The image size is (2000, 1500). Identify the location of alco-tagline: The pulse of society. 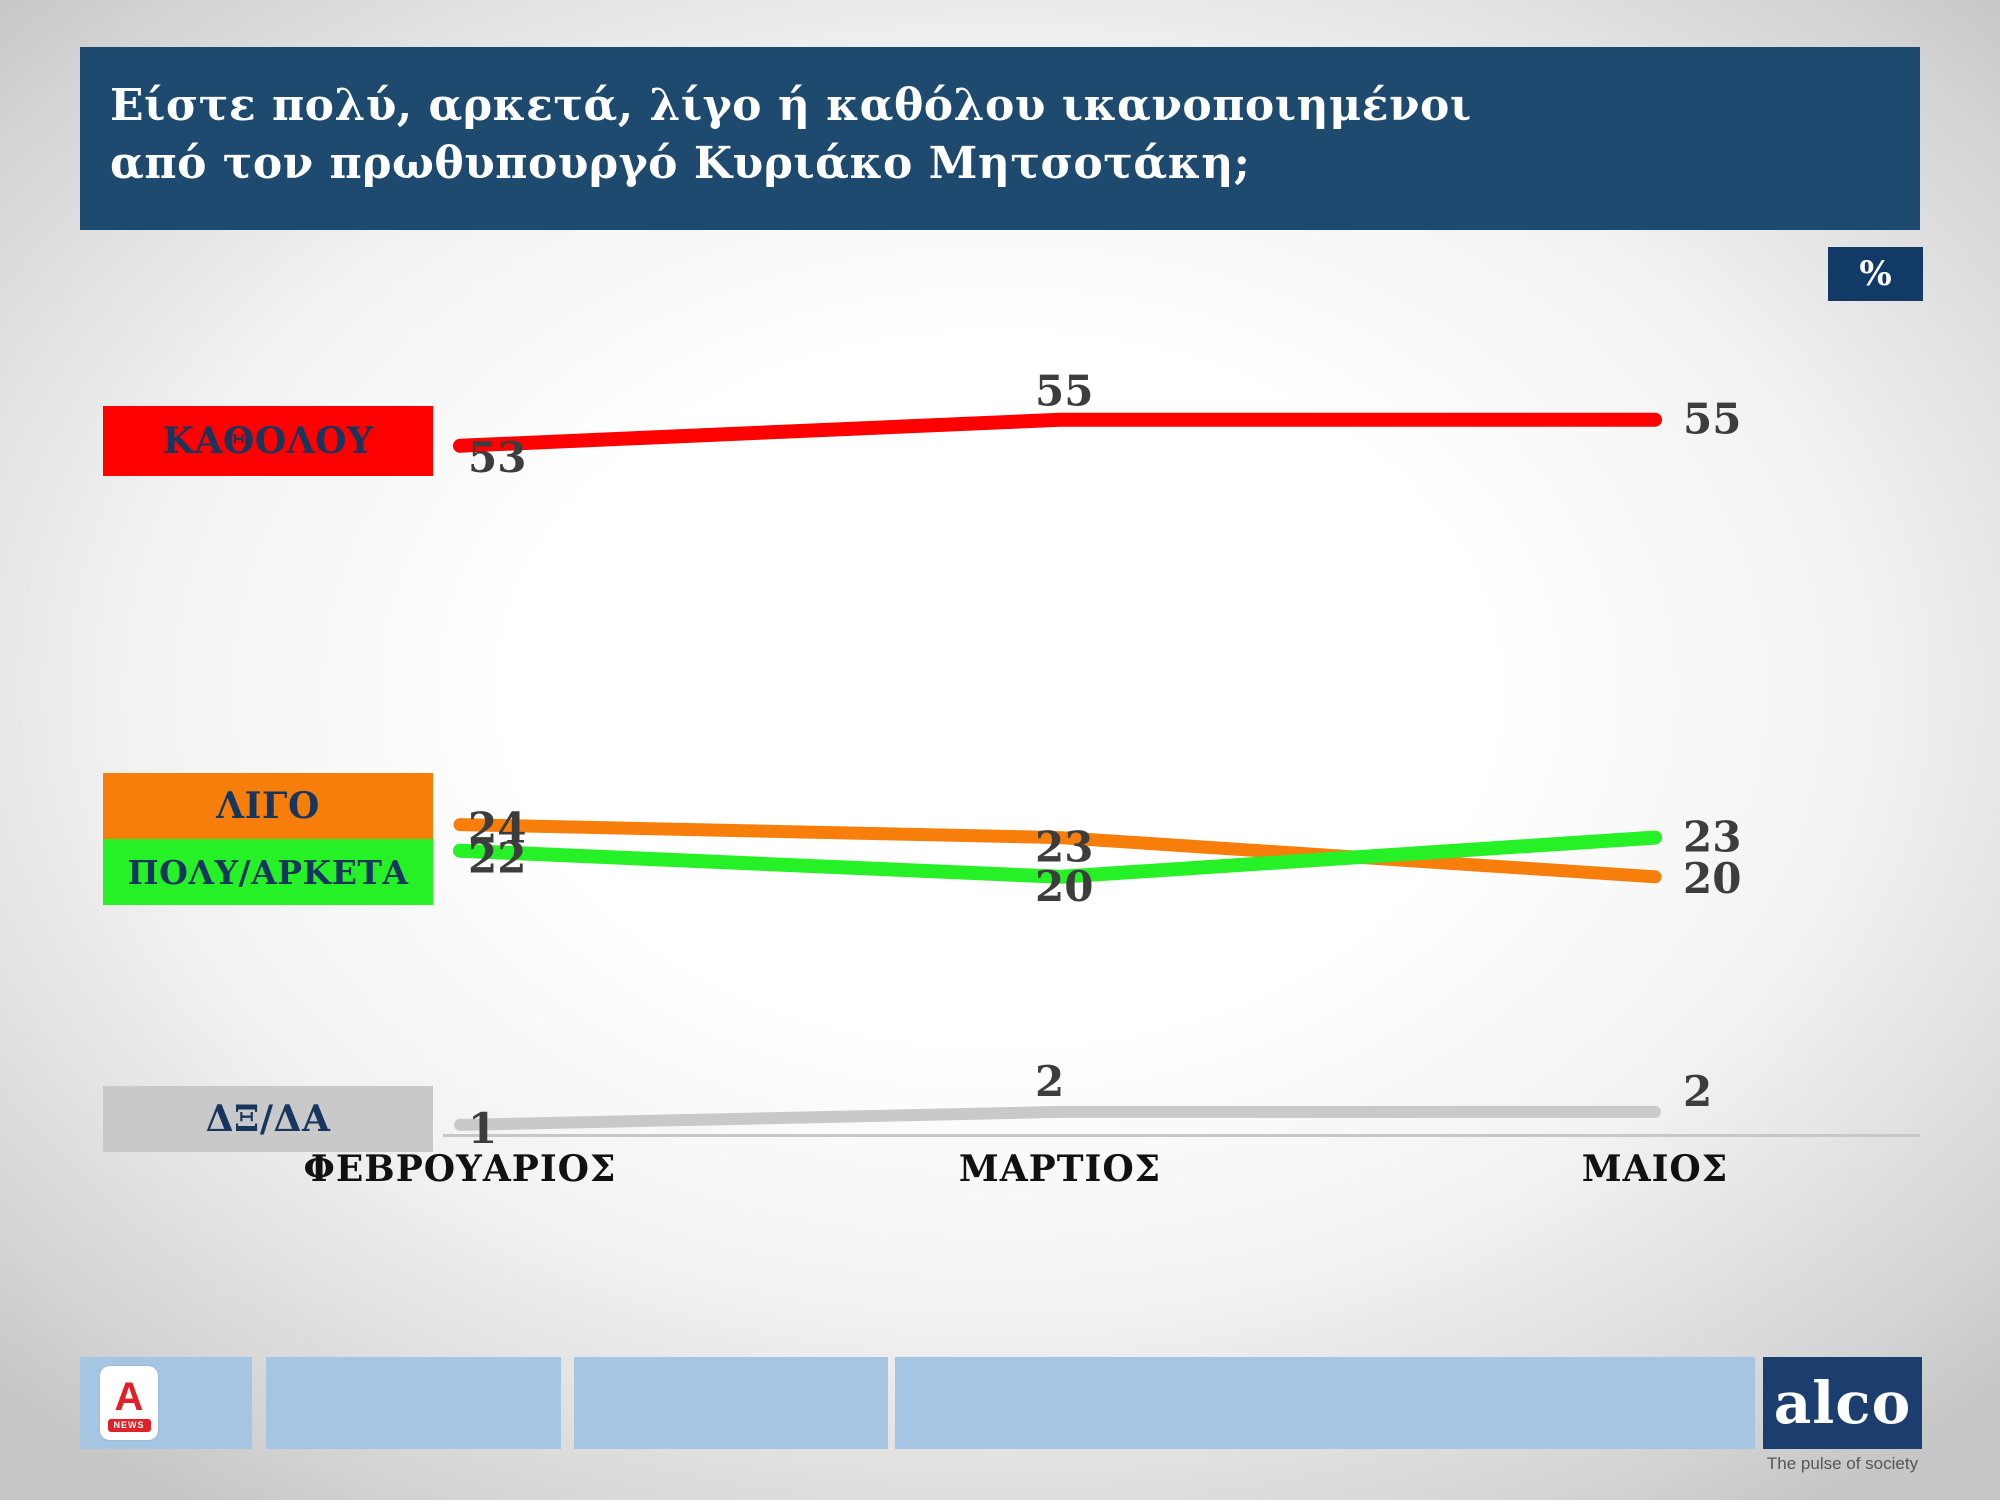
(1842, 1463).